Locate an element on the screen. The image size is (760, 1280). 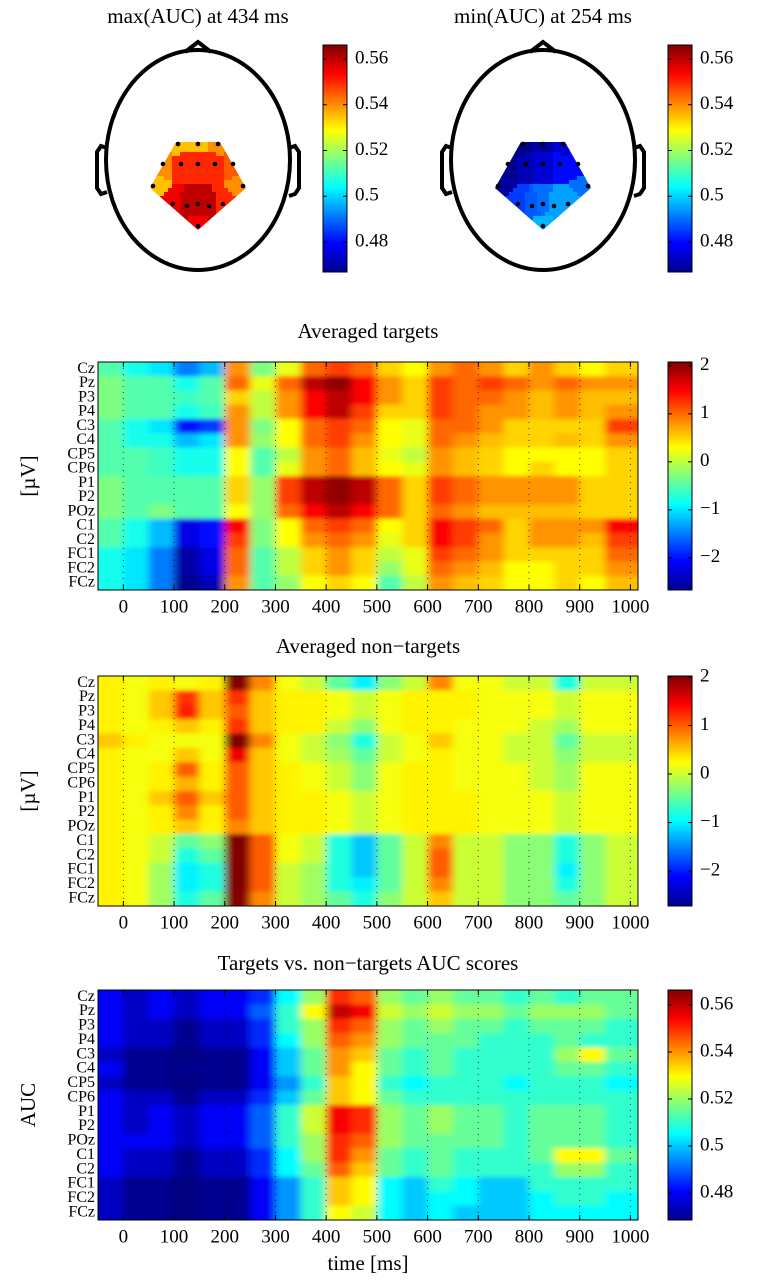
heatmap is located at coordinates (368, 1105).